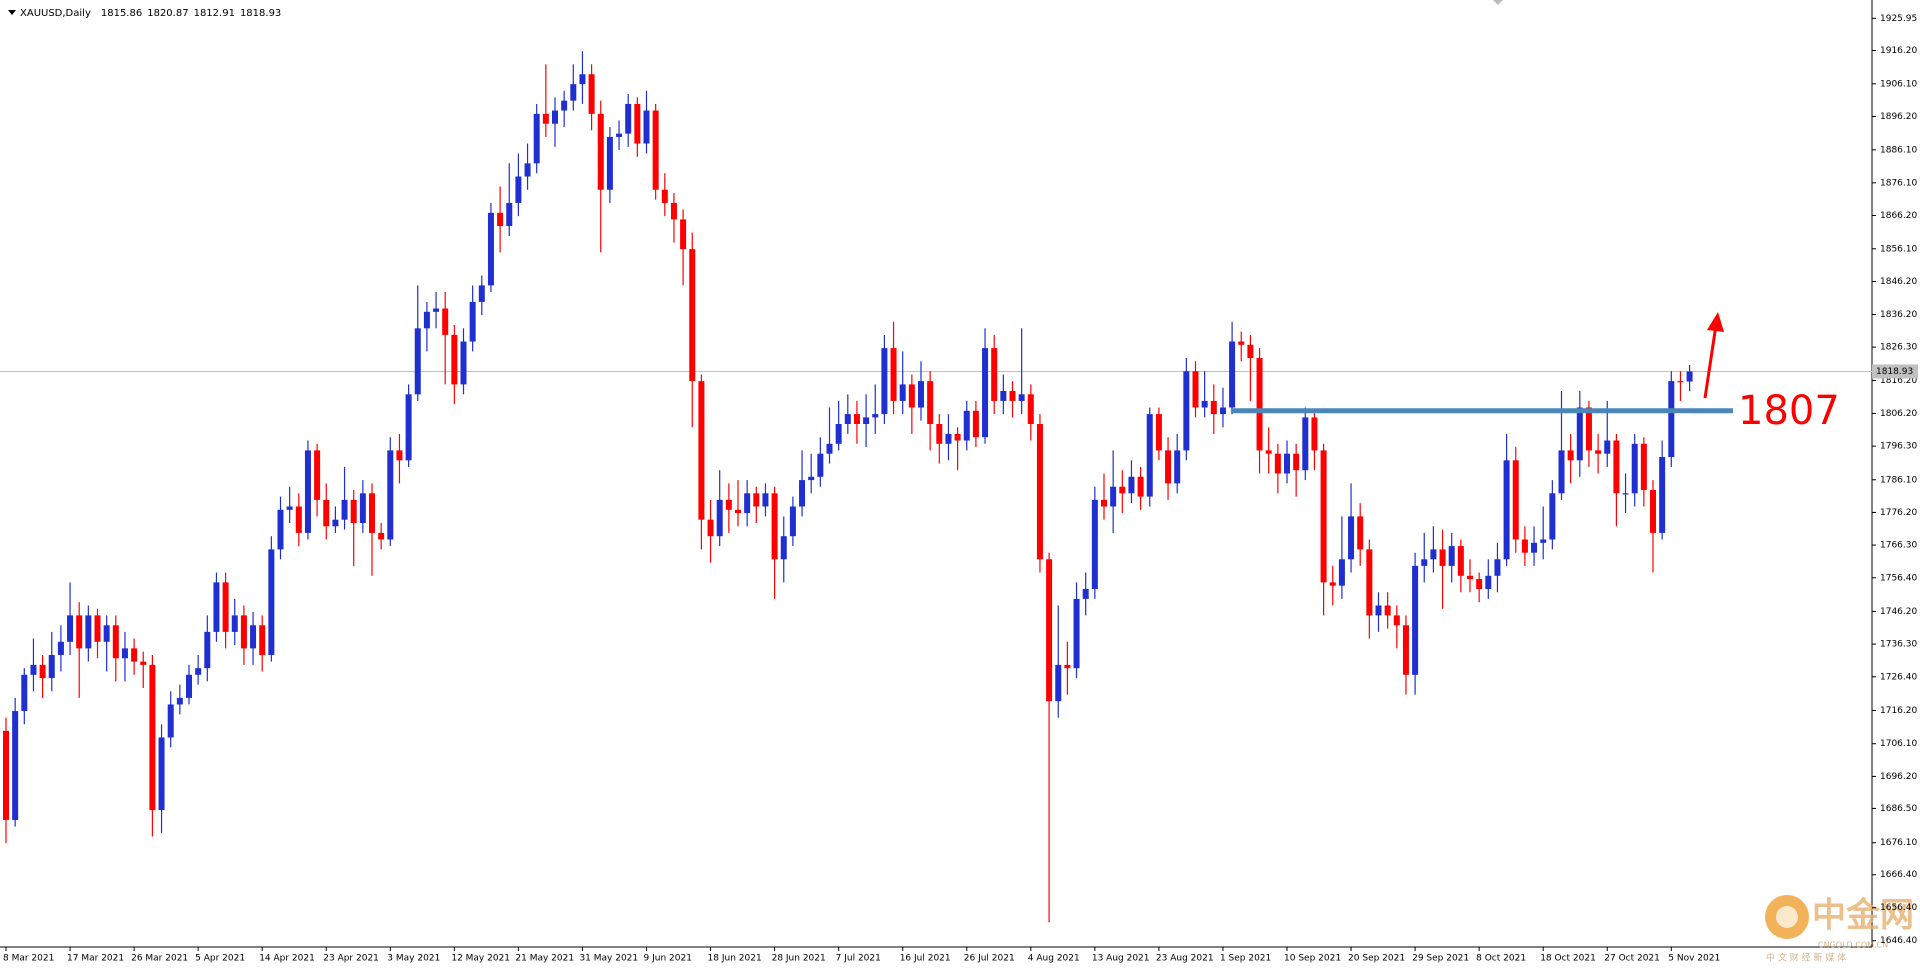 The height and width of the screenshot is (968, 1920). Describe the element at coordinates (1806, 958) in the screenshot. I see `watermark-slogan: 中 文 财 经 新 媒 体` at that location.